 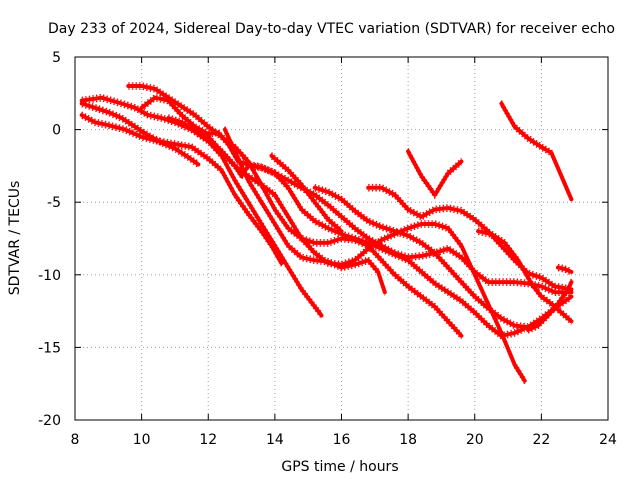 What do you see at coordinates (54, 203) in the screenshot?
I see `y-tick-label: -5` at bounding box center [54, 203].